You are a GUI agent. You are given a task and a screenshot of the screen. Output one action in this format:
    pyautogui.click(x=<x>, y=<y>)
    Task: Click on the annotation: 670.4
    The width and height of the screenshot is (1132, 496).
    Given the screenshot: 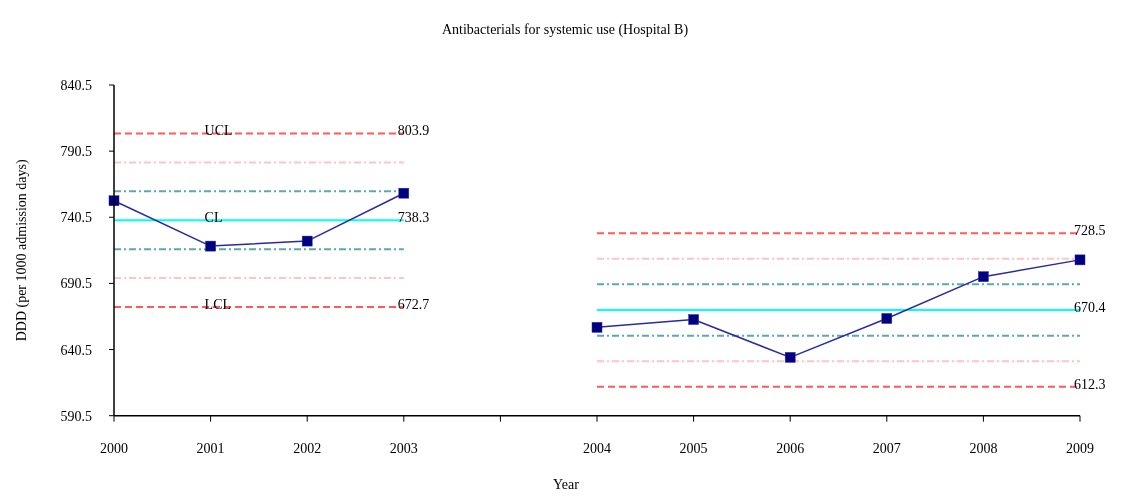 What is the action you would take?
    pyautogui.click(x=1090, y=308)
    